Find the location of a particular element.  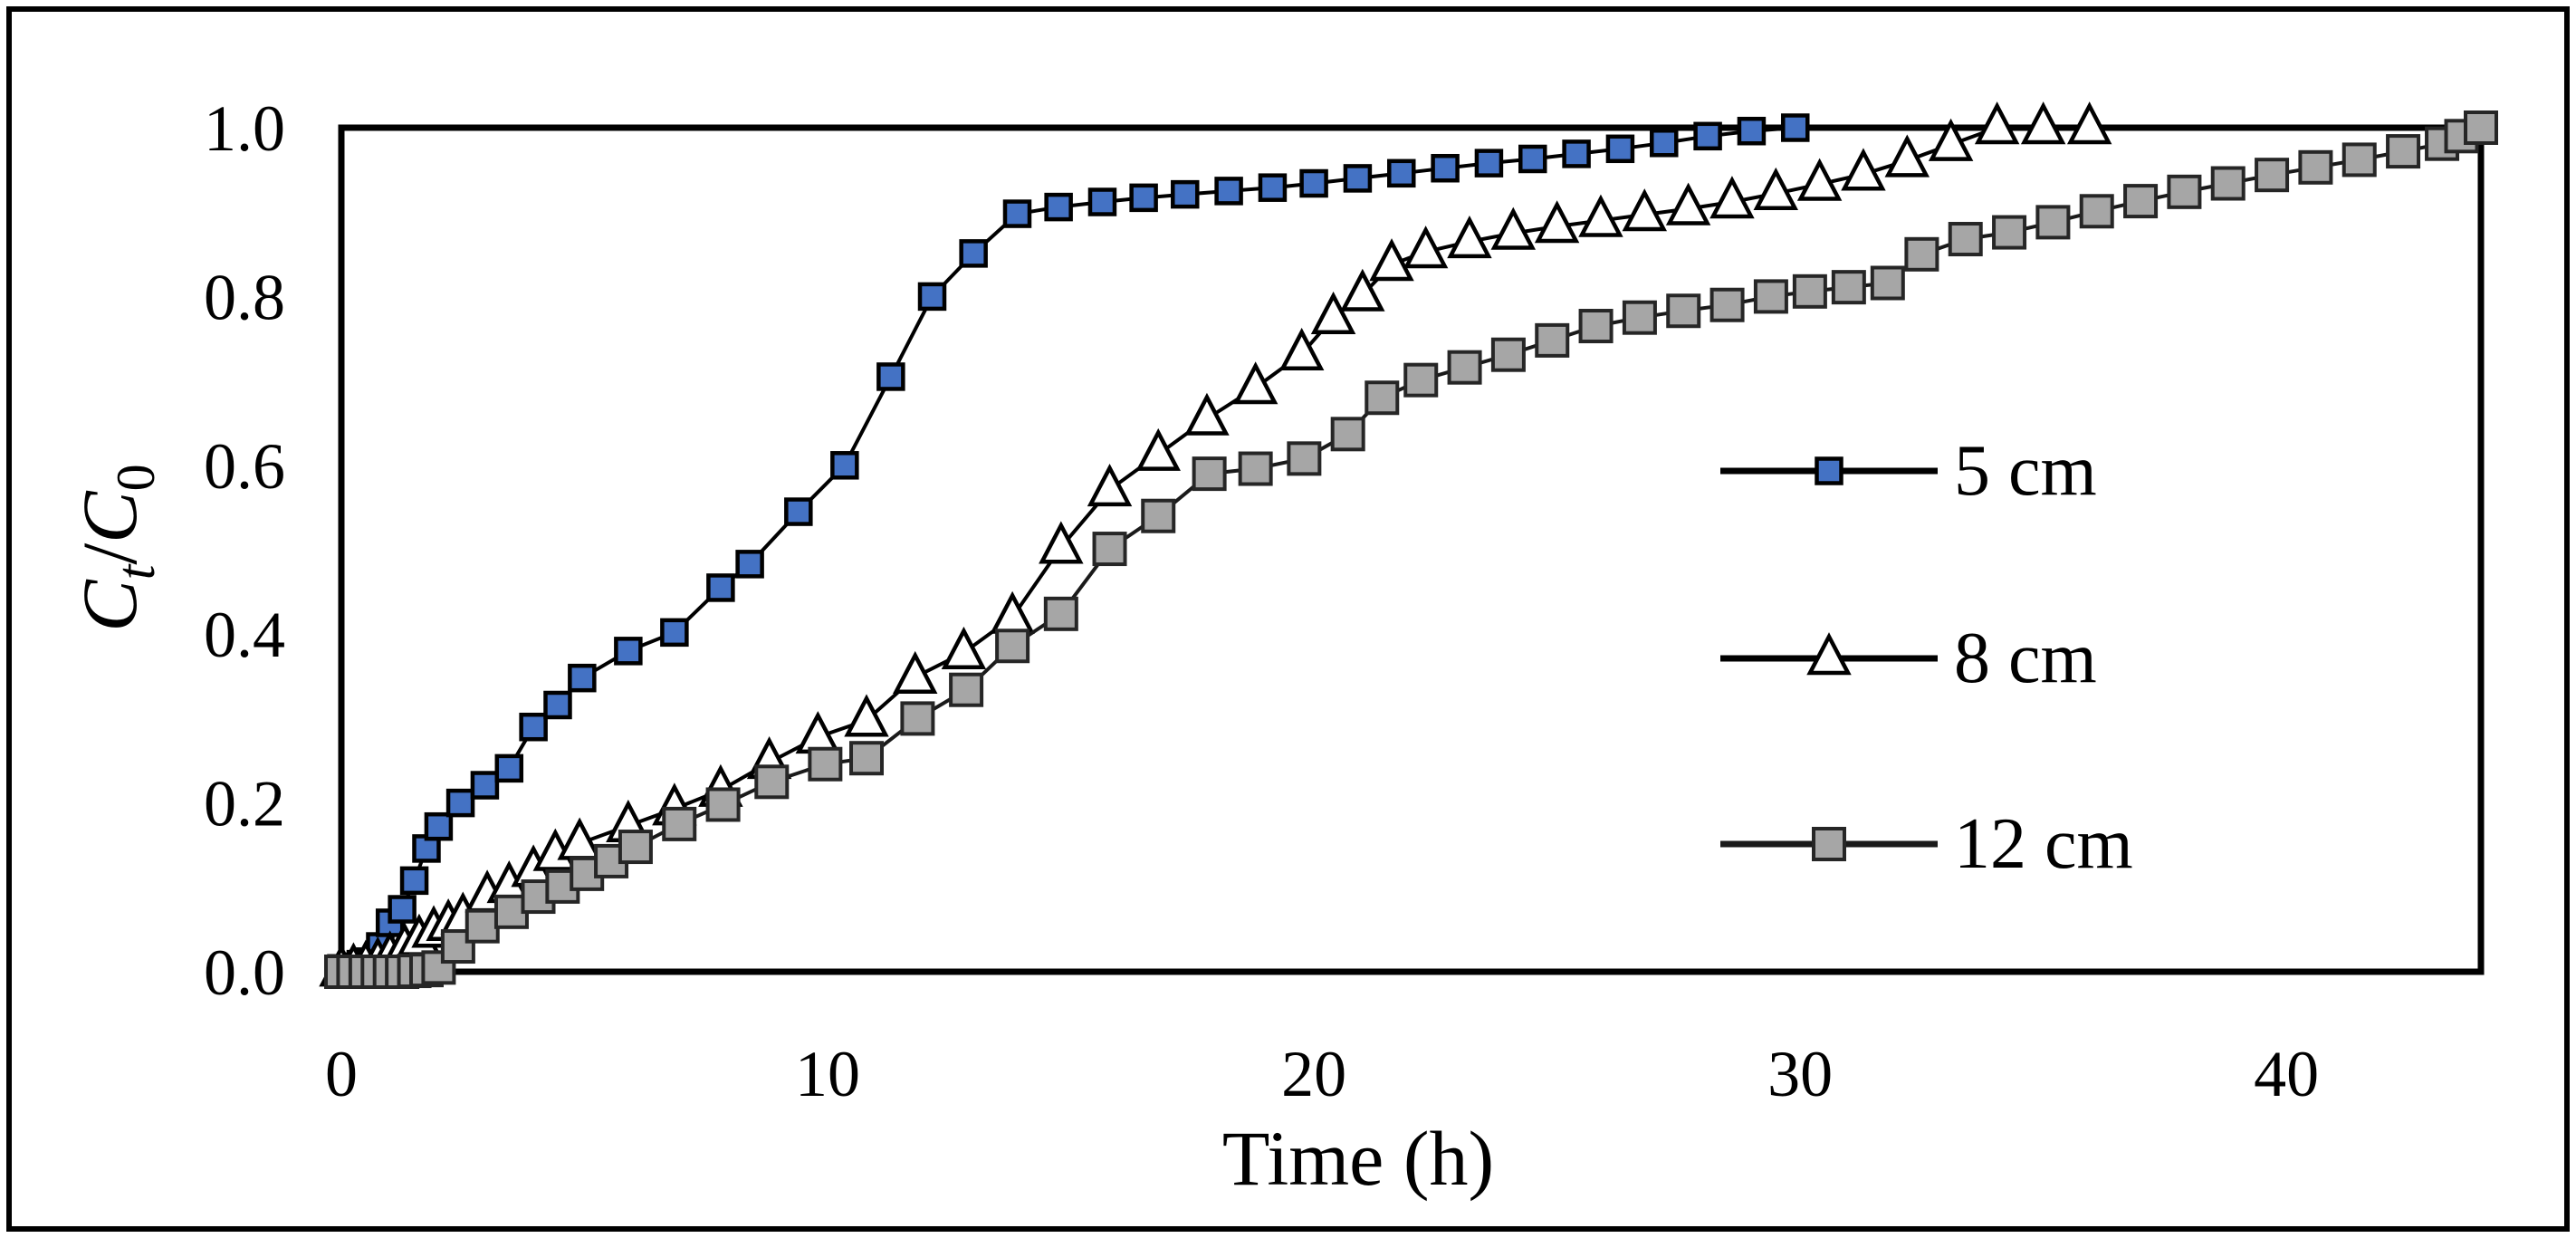

y-axis-title-part: 0 is located at coordinates (136, 477).